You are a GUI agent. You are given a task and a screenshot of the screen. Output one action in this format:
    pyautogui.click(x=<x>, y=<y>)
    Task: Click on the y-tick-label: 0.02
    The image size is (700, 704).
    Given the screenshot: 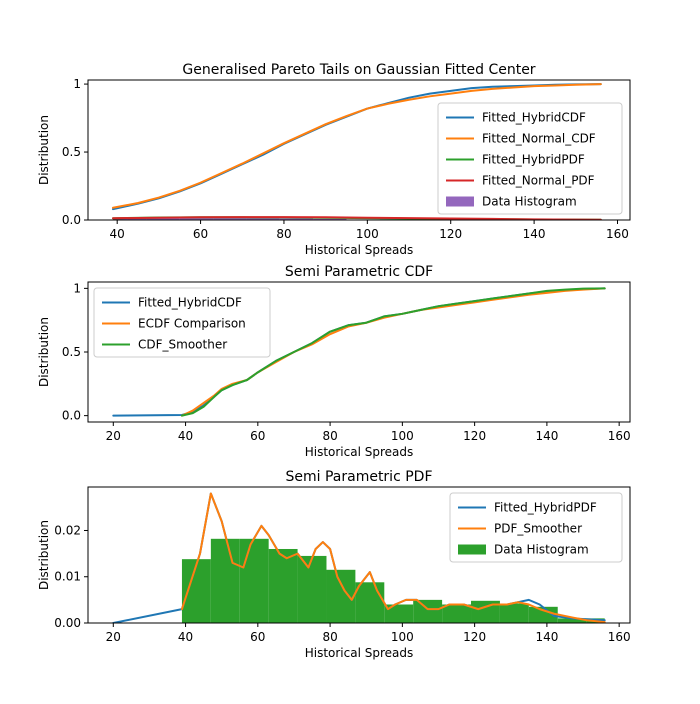 What is the action you would take?
    pyautogui.click(x=67, y=530)
    